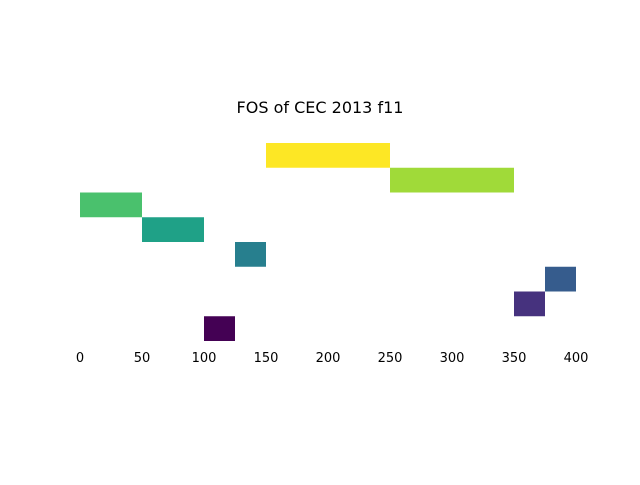 The height and width of the screenshot is (485, 640). I want to click on x-tick-label: 250, so click(390, 358).